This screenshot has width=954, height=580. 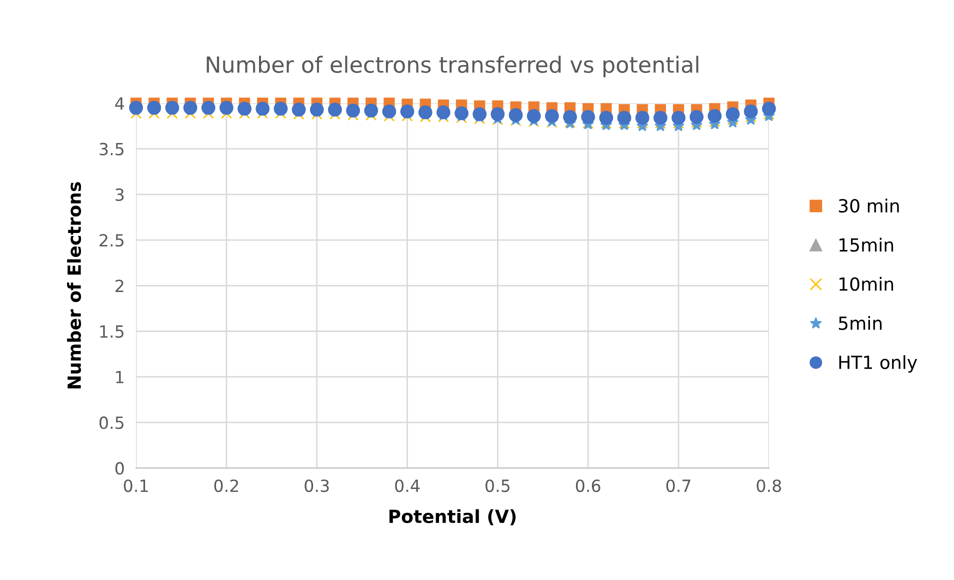 What do you see at coordinates (452, 517) in the screenshot?
I see `x-axis-title: Potential (V)` at bounding box center [452, 517].